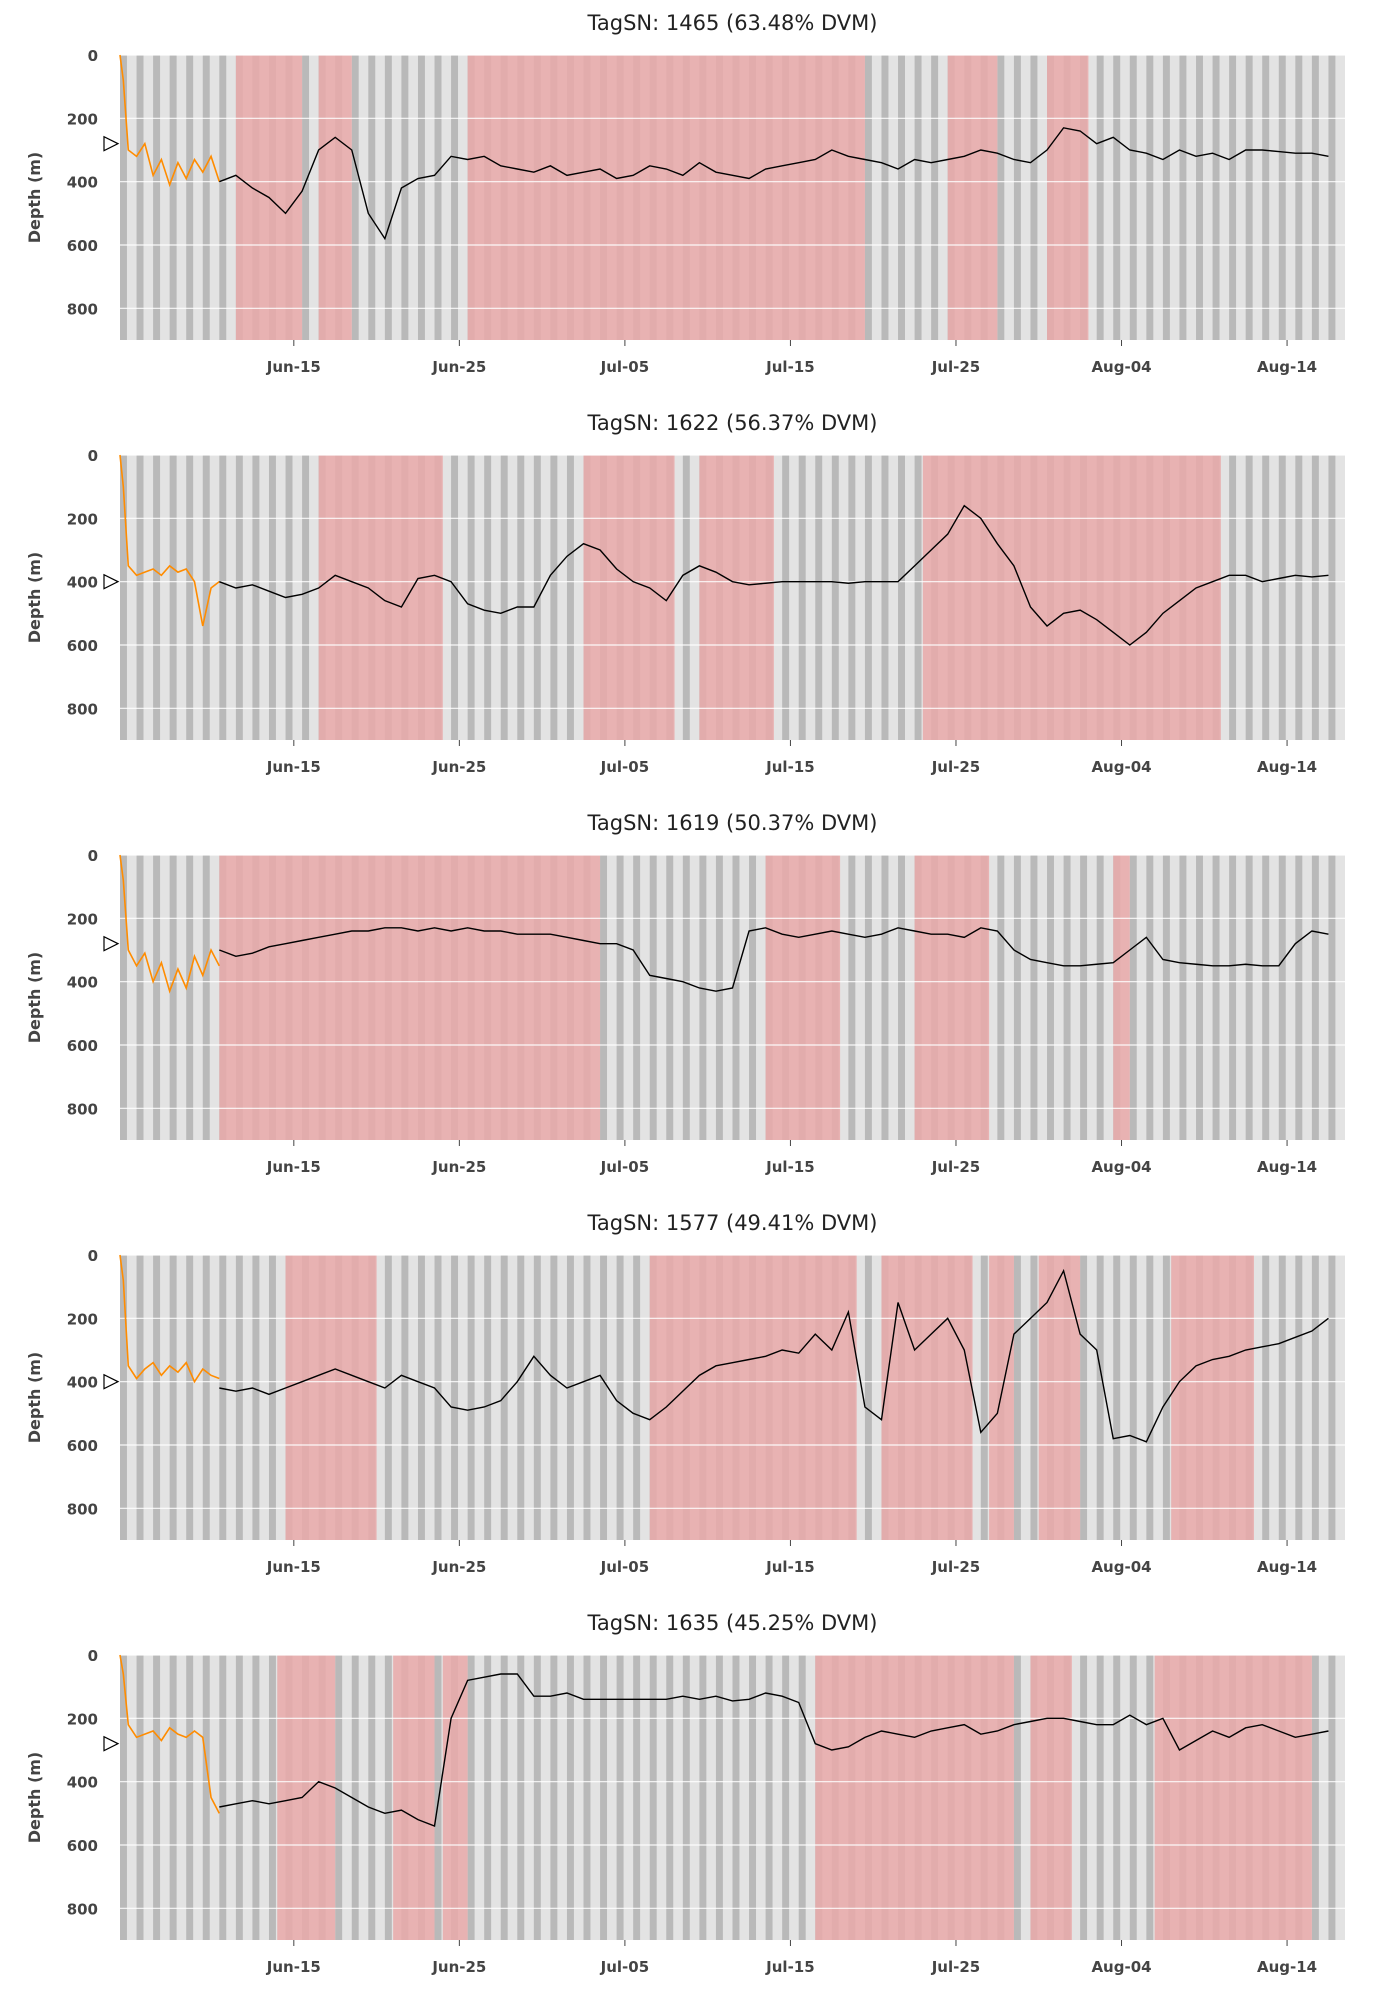  I want to click on x-tick-label: Jul-15, so click(790, 1567).